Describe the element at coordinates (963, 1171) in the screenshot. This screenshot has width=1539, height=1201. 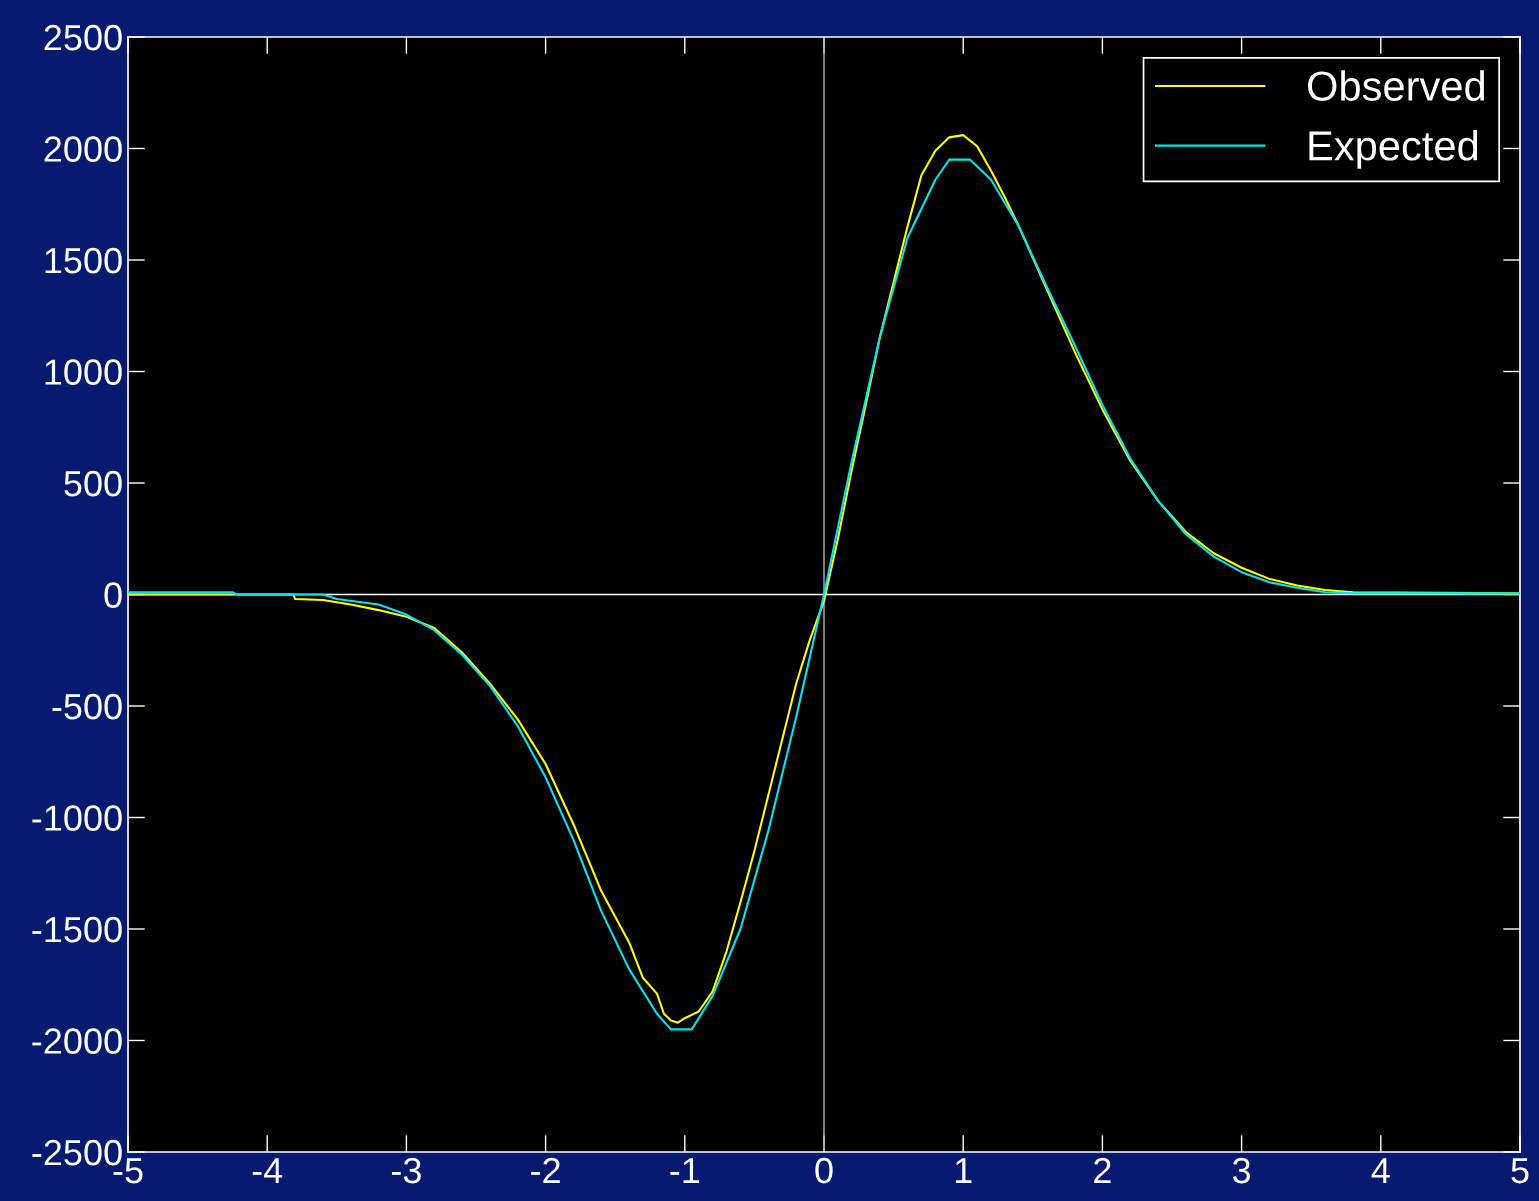
I see `x-tick-label: 1` at that location.